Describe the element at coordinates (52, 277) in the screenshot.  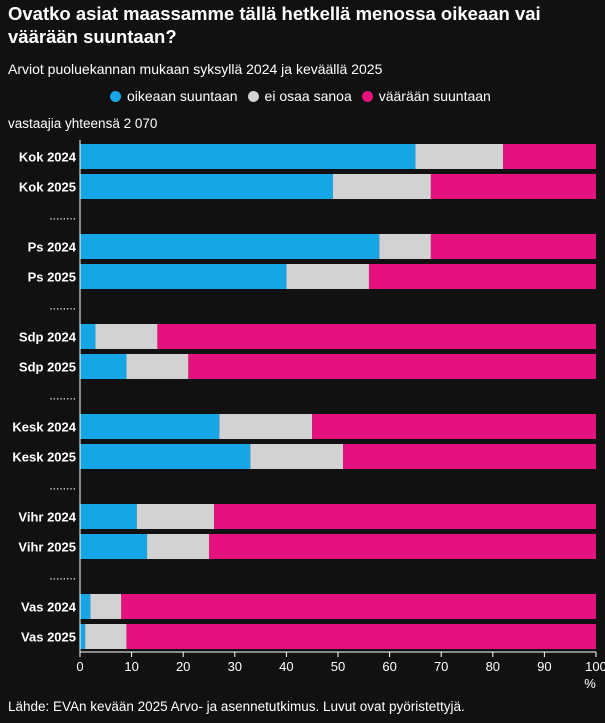
I see `category-label-ps-2025: Ps 2025` at that location.